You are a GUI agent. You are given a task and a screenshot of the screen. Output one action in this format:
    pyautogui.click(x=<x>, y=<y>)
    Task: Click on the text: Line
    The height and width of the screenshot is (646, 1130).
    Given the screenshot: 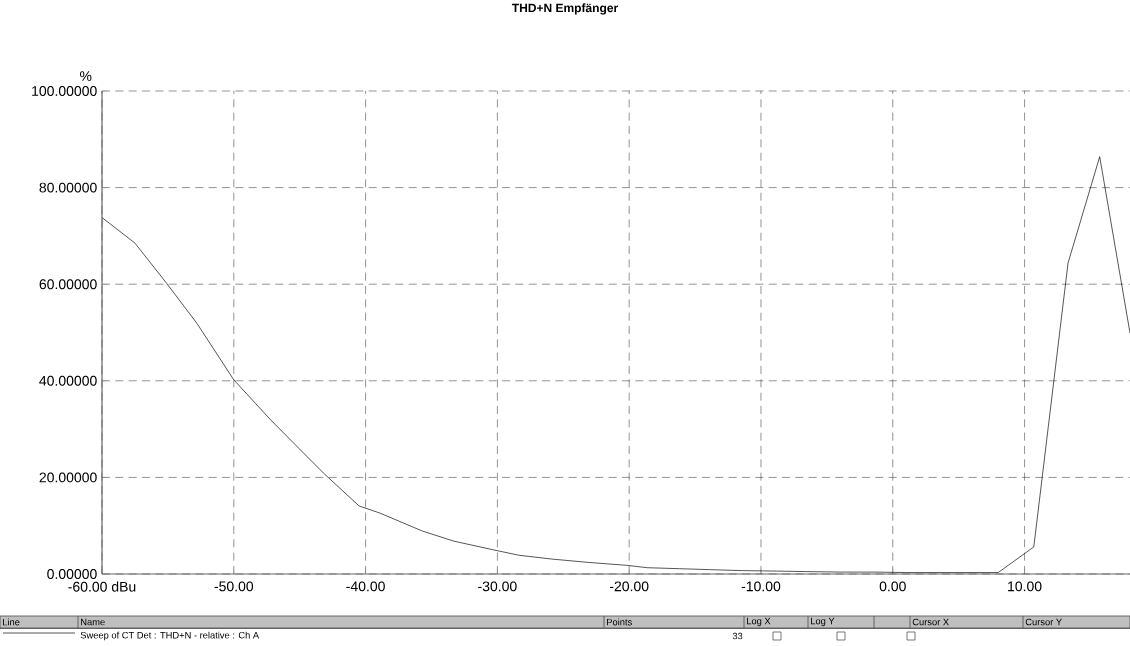 What is the action you would take?
    pyautogui.click(x=11, y=622)
    